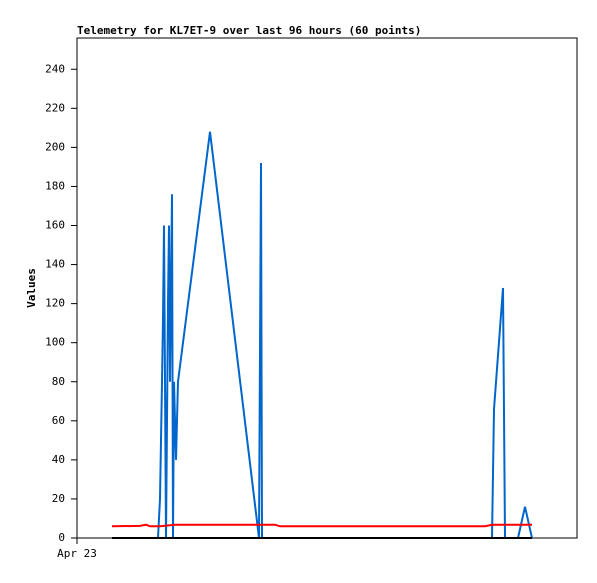  What do you see at coordinates (55, 107) in the screenshot?
I see `y-tick-label: 220` at bounding box center [55, 107].